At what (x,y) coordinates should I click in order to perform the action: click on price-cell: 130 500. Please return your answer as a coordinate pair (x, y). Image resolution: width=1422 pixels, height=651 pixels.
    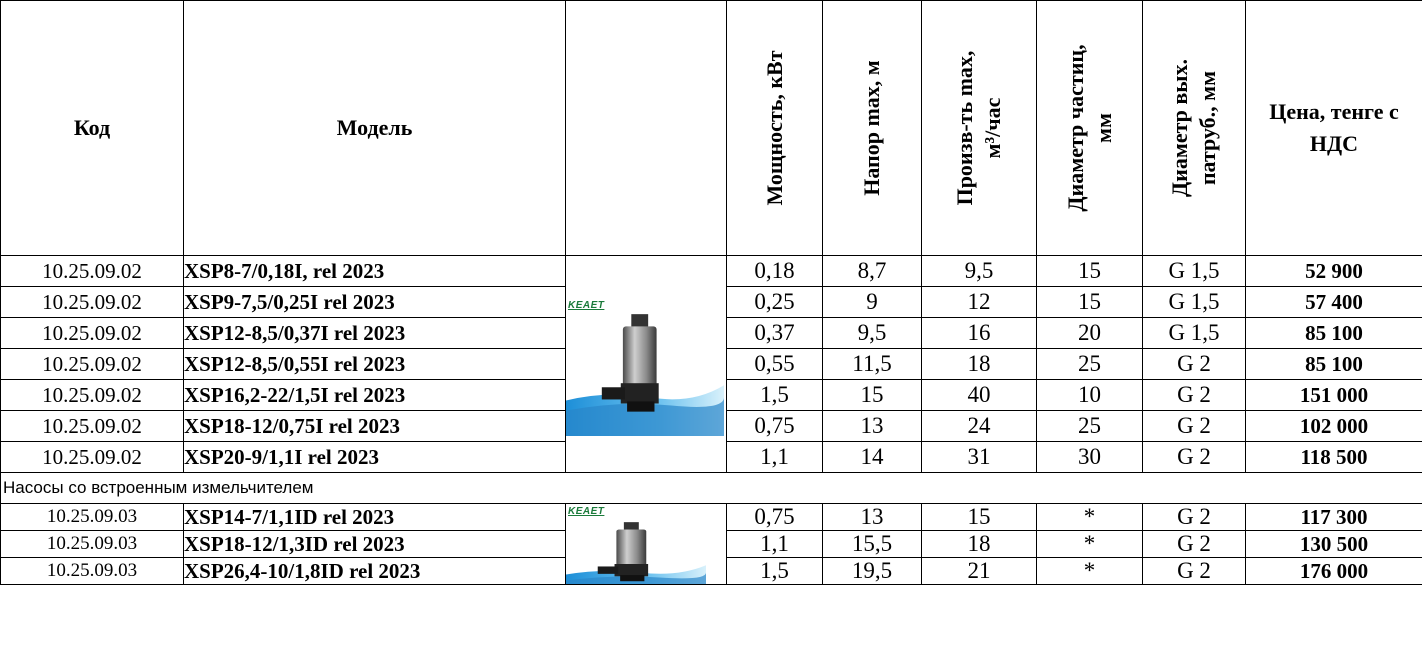
    Looking at the image, I should click on (1333, 544).